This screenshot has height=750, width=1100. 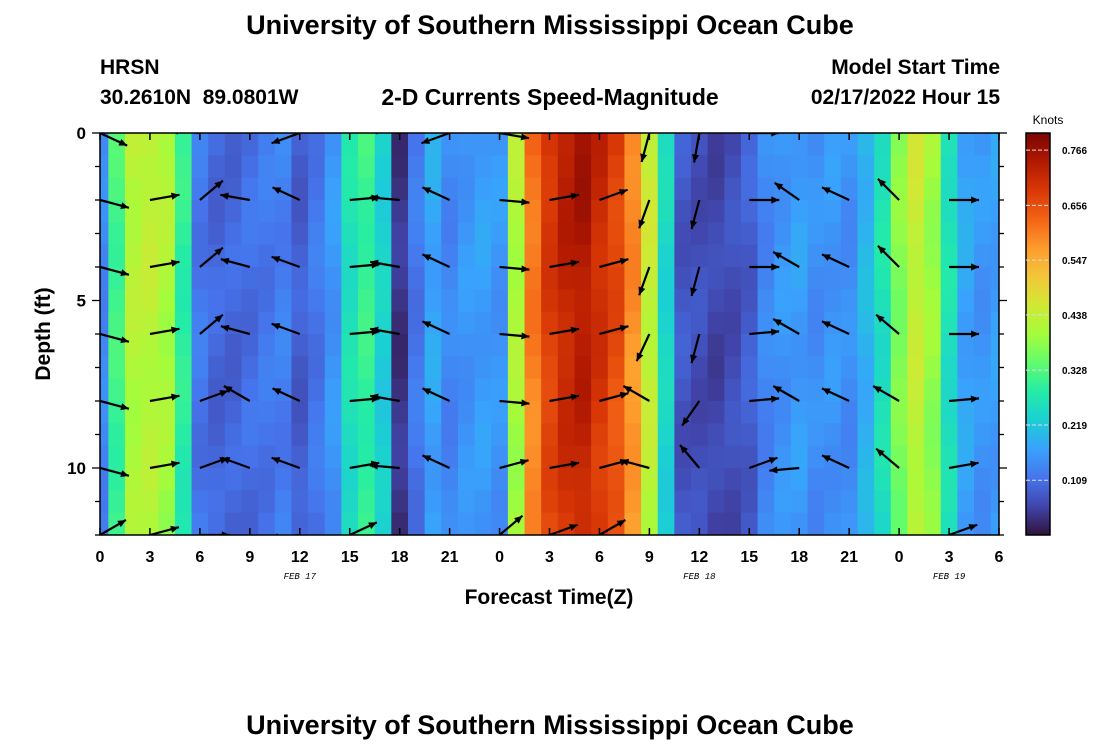 I want to click on x-tick-label: 9, so click(x=649, y=557).